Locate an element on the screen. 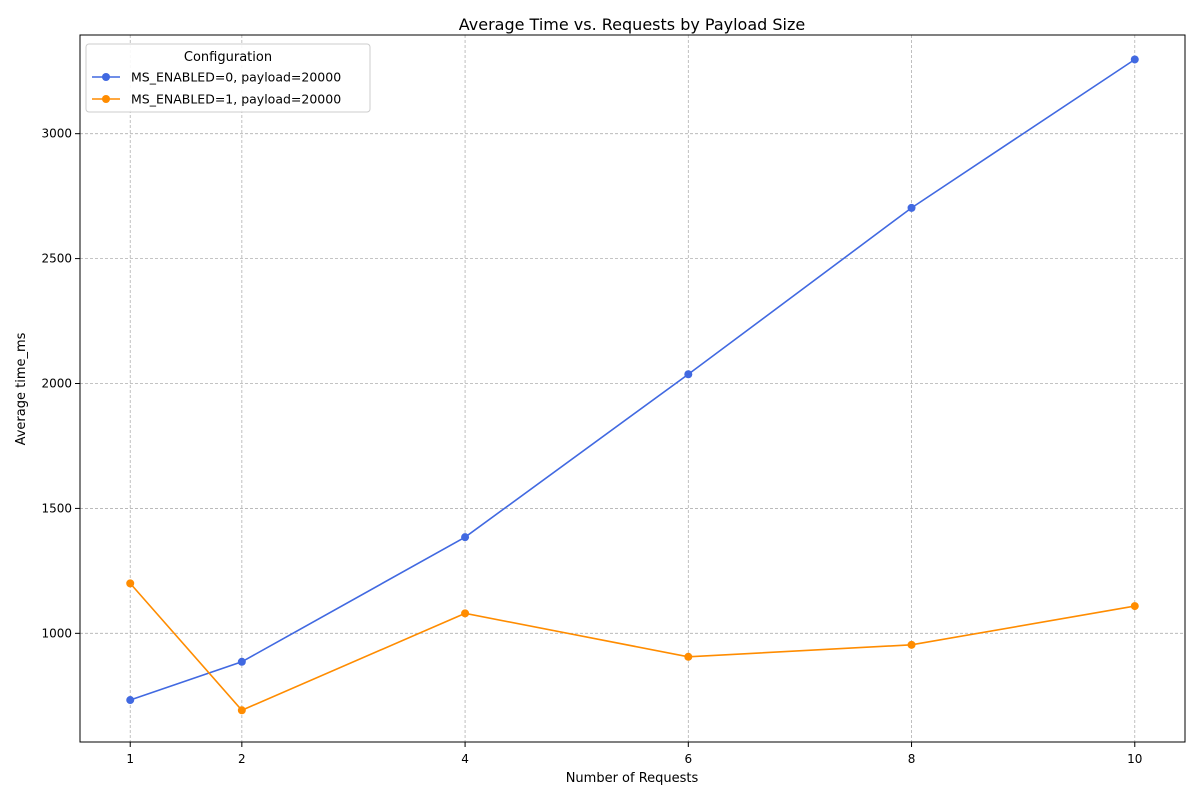  y-tick-label: 1000 is located at coordinates (56, 633).